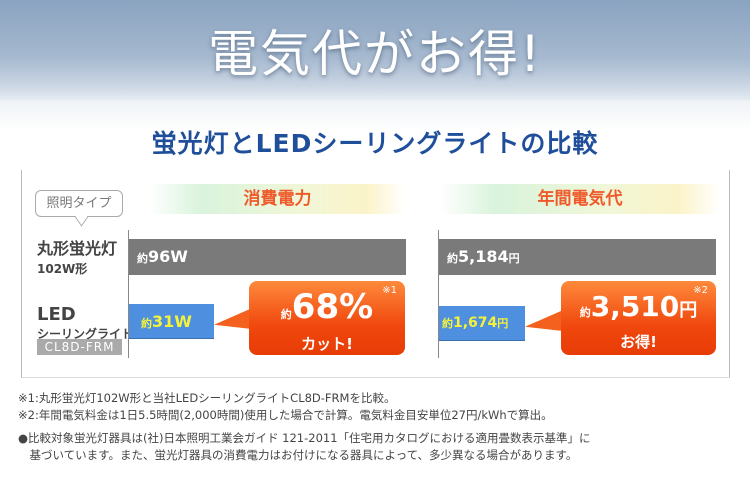  Describe the element at coordinates (327, 344) in the screenshot. I see `savings-text: カット!` at that location.